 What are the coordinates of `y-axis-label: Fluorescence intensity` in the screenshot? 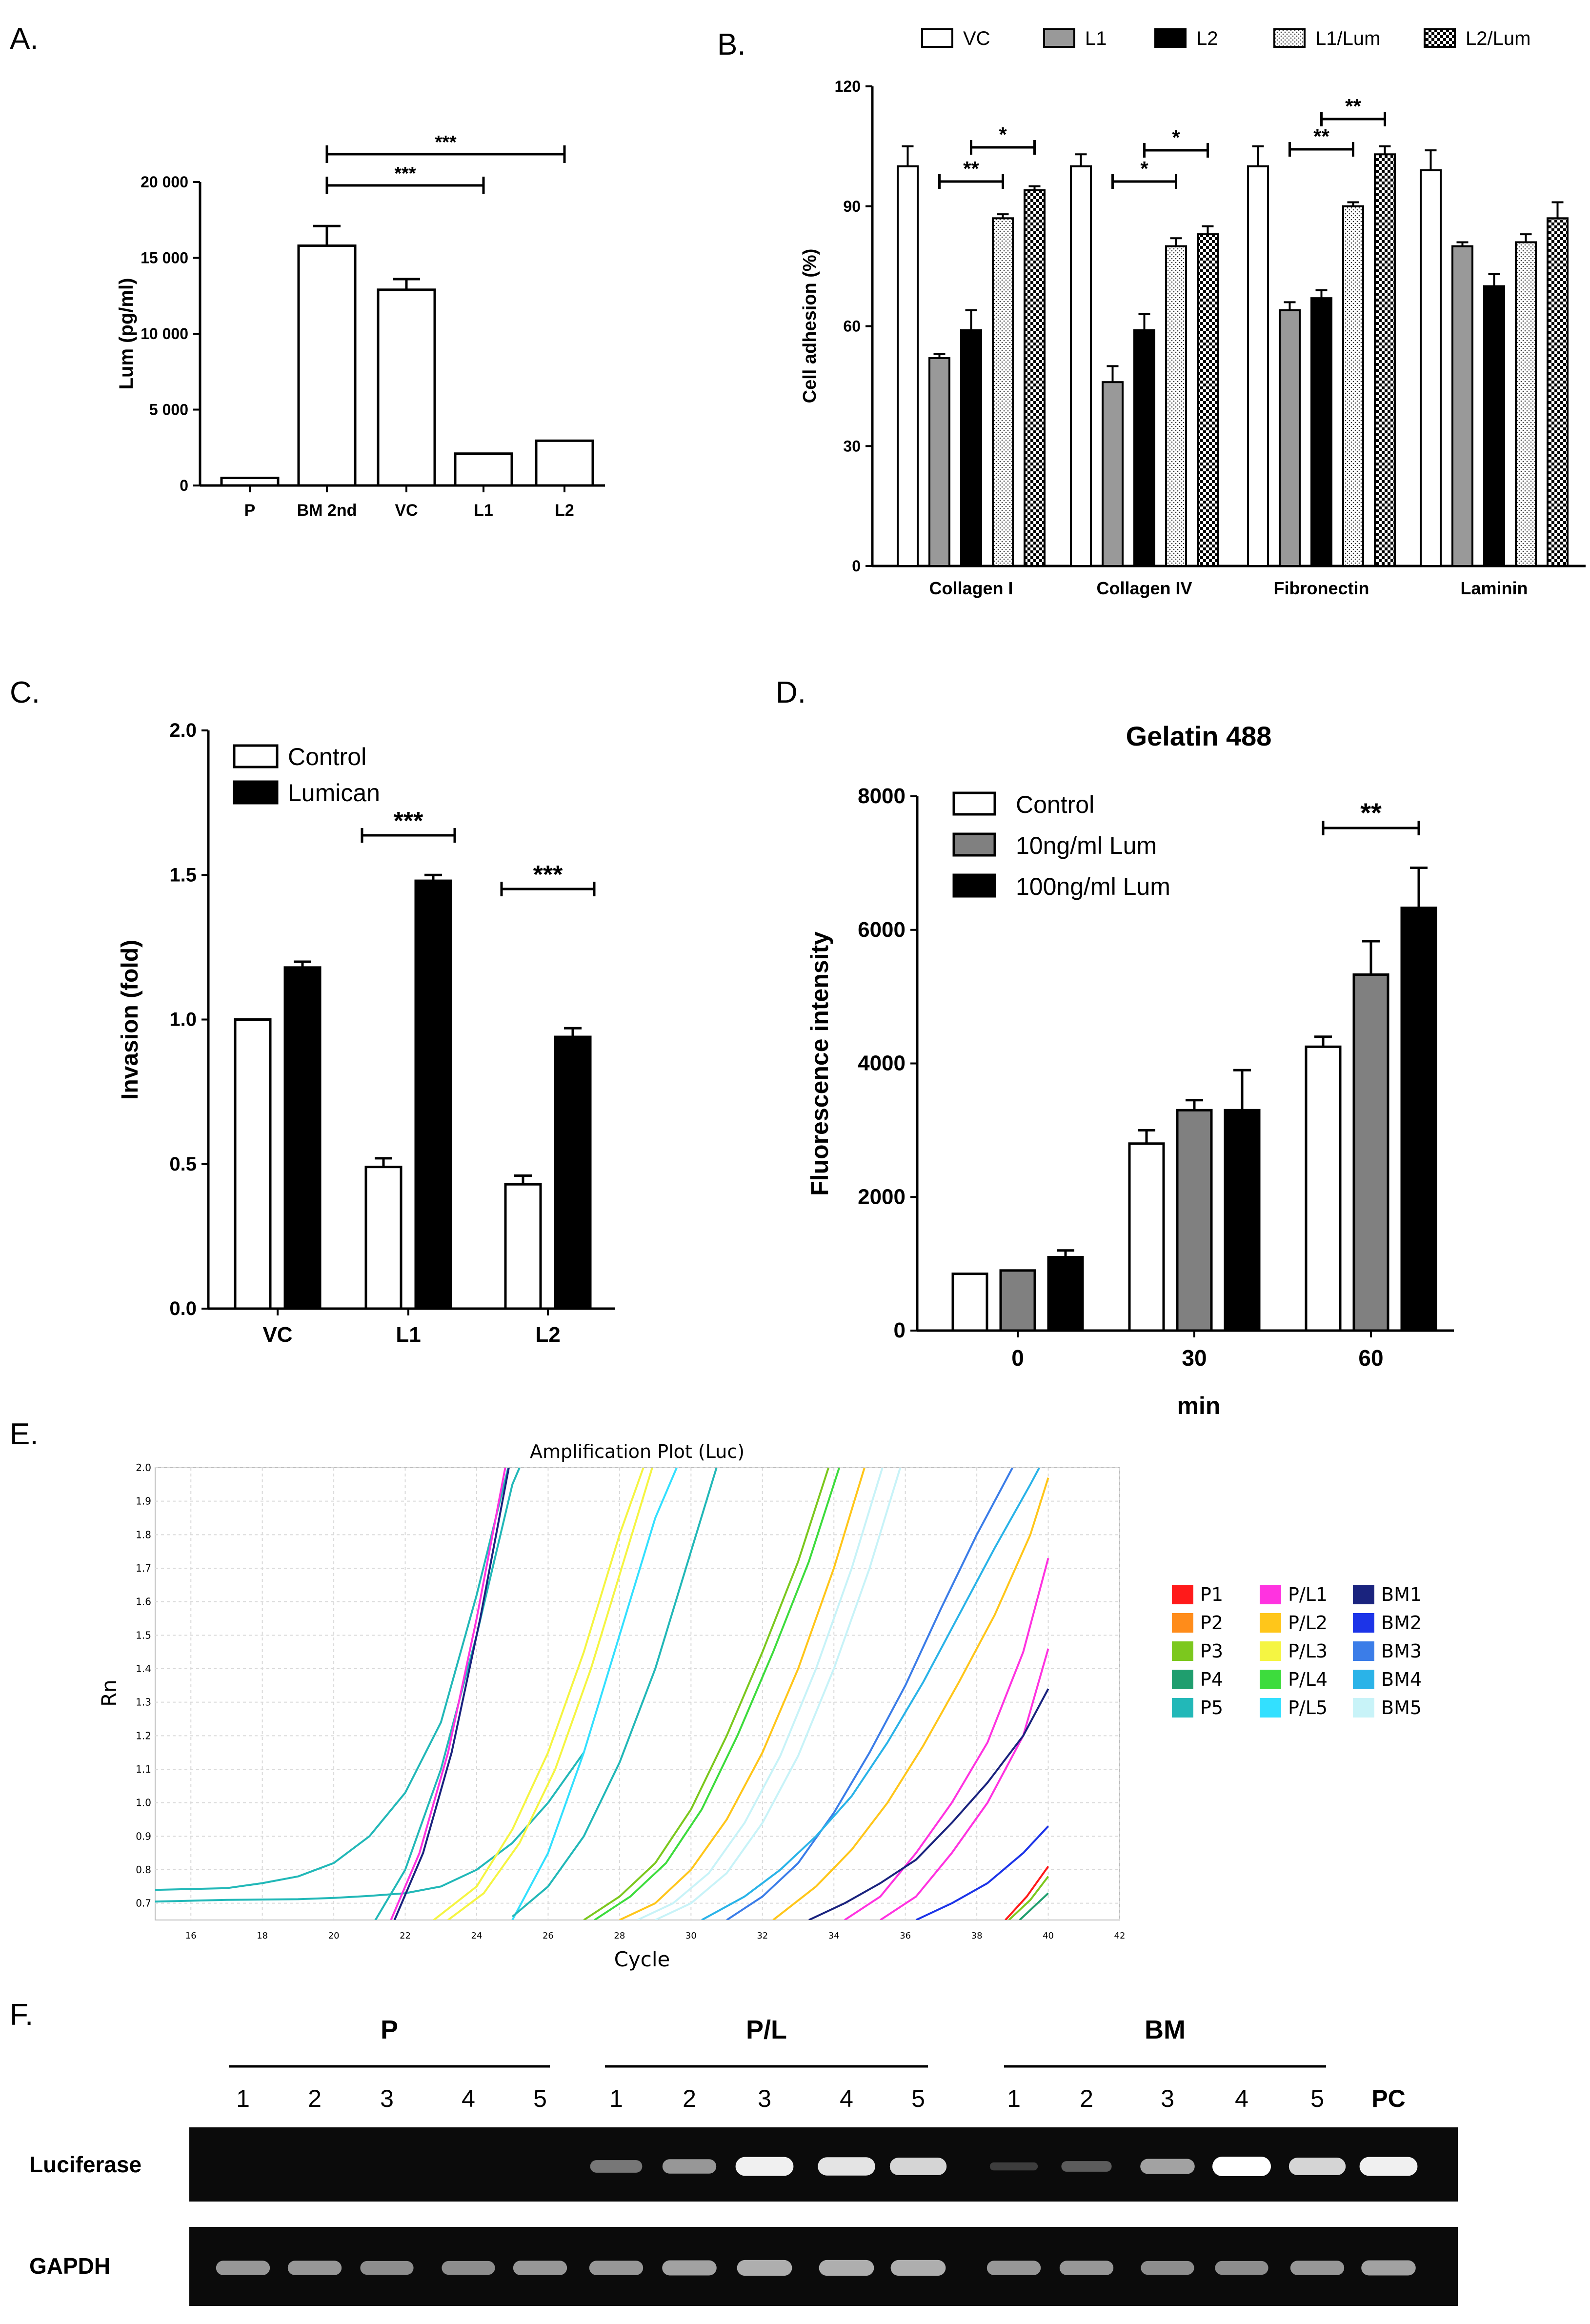 It's located at (819, 1063).